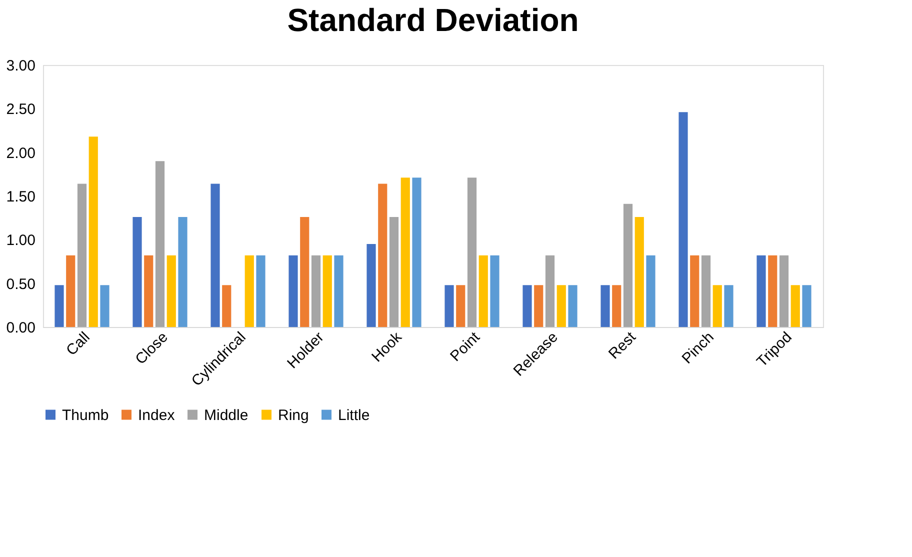 Image resolution: width=912 pixels, height=557 pixels. What do you see at coordinates (85, 415) in the screenshot?
I see `legend-label: Thumb` at bounding box center [85, 415].